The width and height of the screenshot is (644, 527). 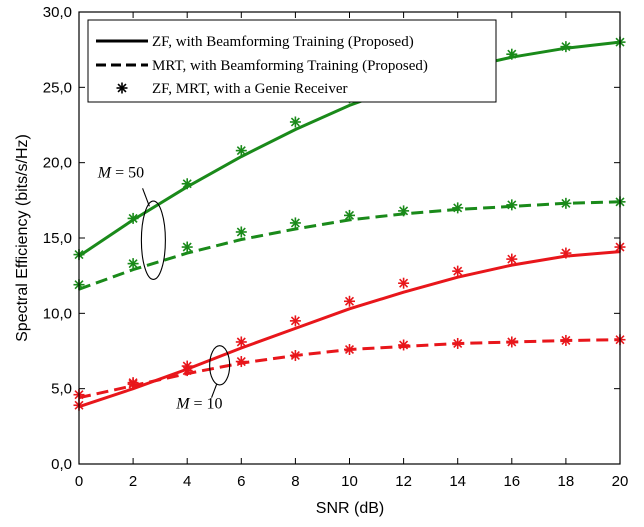 I want to click on legend-asterisk-icon, so click(x=122, y=88).